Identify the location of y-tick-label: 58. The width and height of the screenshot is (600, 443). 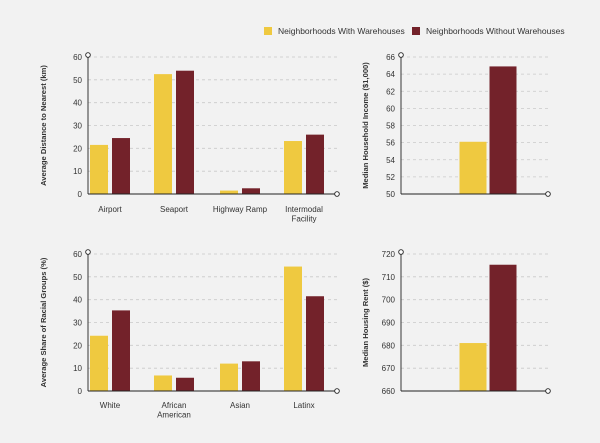
(390, 126).